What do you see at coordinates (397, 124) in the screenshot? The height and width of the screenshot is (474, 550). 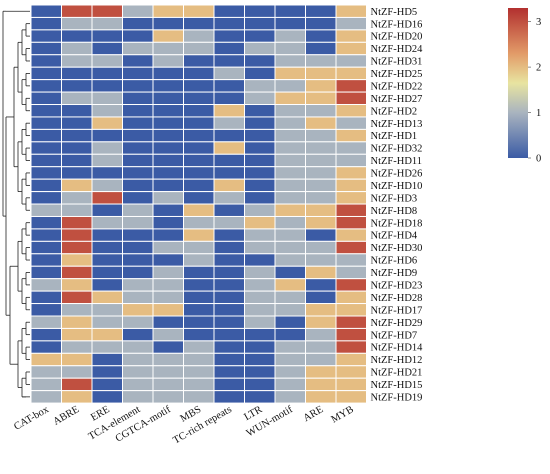 I see `row-label: NtZF-HD13` at bounding box center [397, 124].